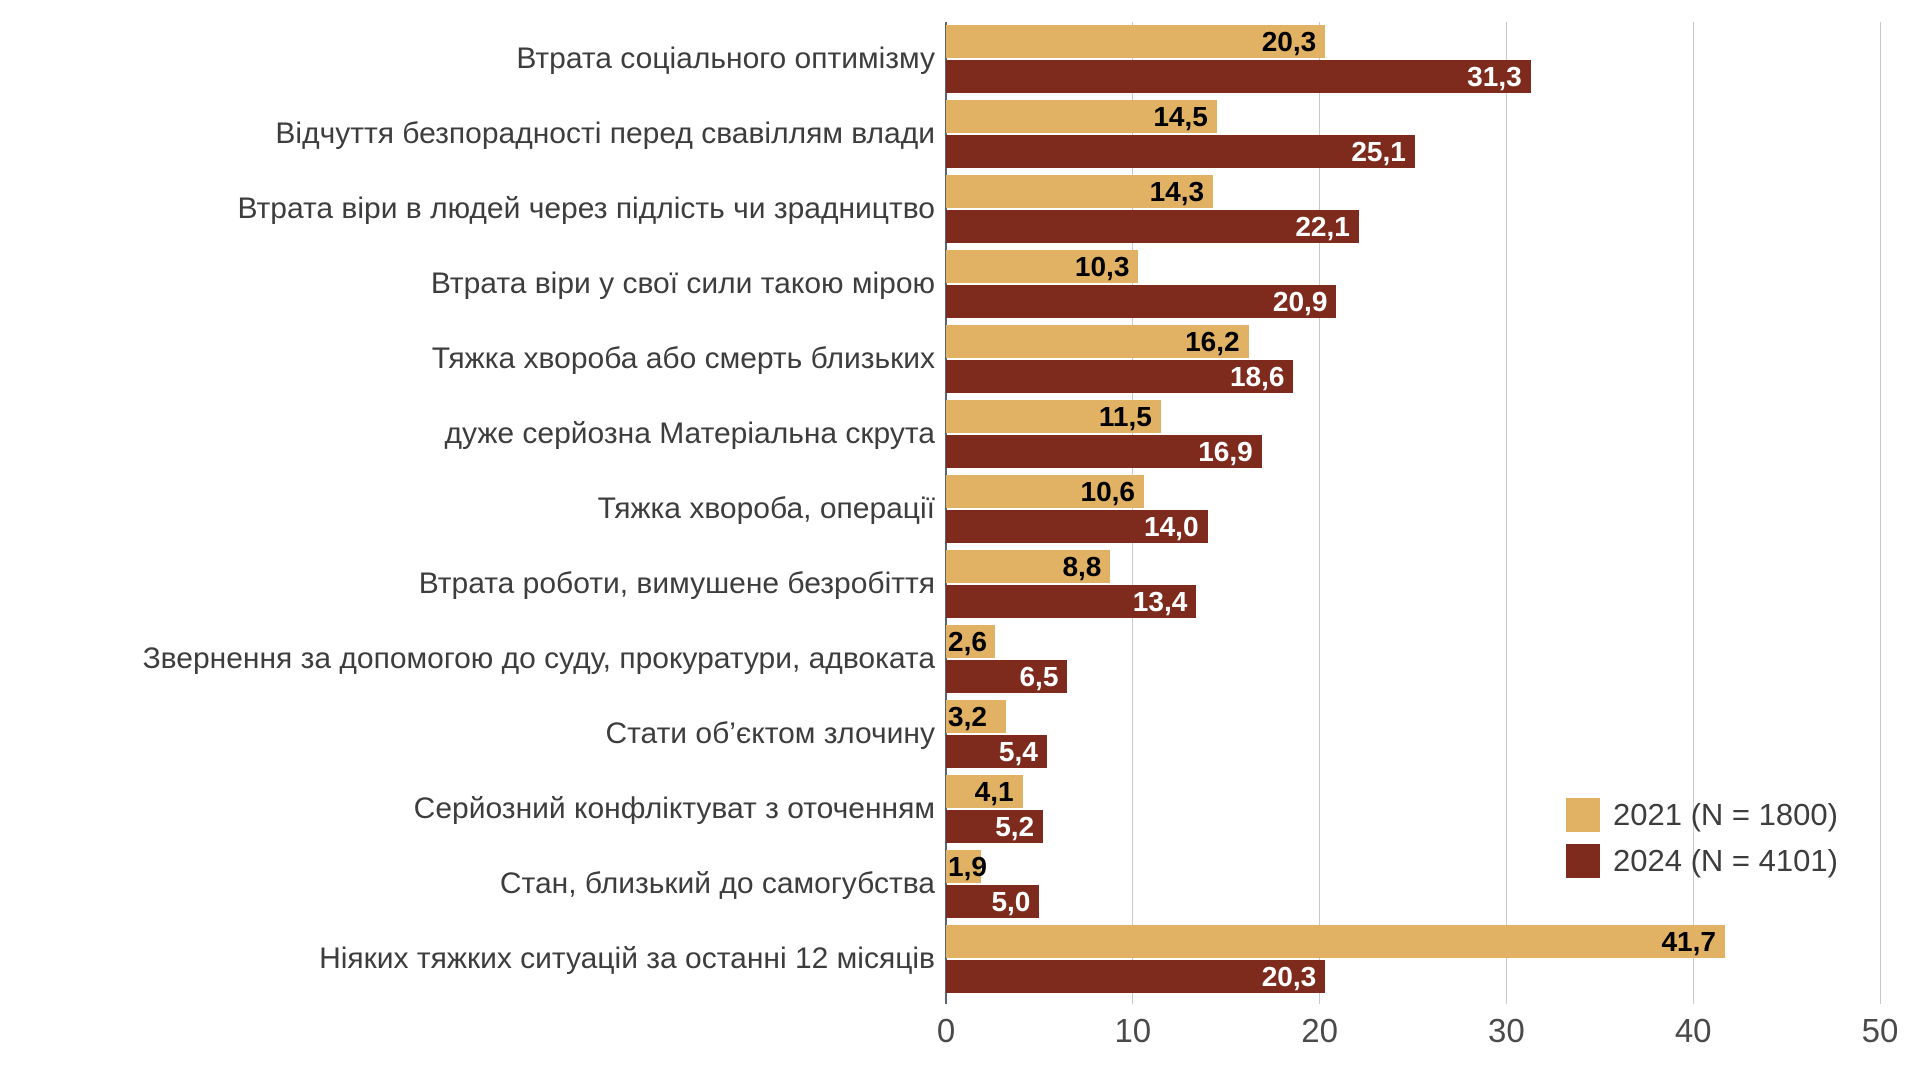  What do you see at coordinates (1160, 601) in the screenshot?
I see `bar-value-label: 13,4` at bounding box center [1160, 601].